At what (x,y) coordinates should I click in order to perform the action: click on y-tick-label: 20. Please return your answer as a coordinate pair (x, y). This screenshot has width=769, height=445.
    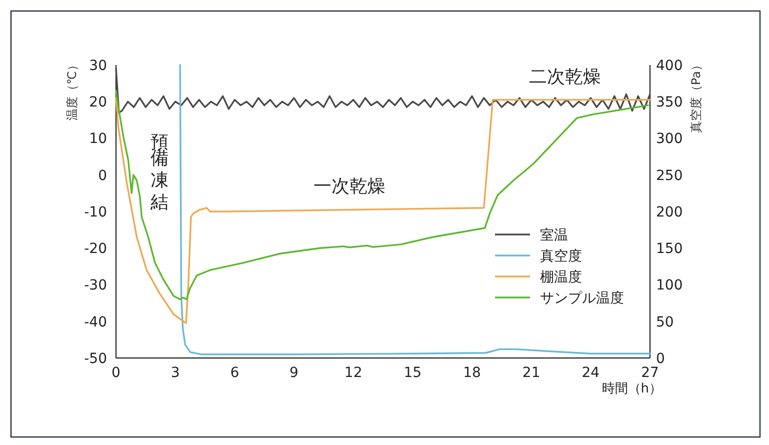
    Looking at the image, I should click on (98, 102).